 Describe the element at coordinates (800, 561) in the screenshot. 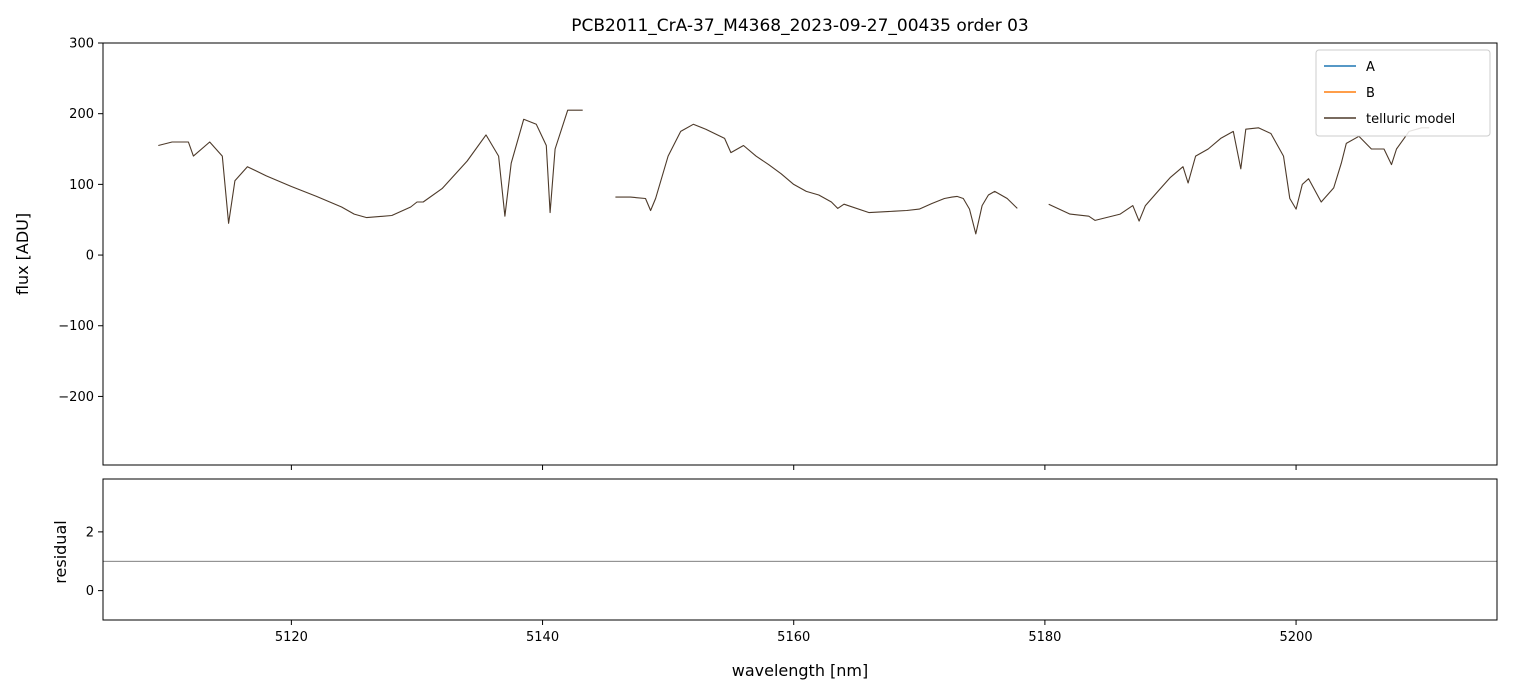

I see `residual-plot-area` at that location.